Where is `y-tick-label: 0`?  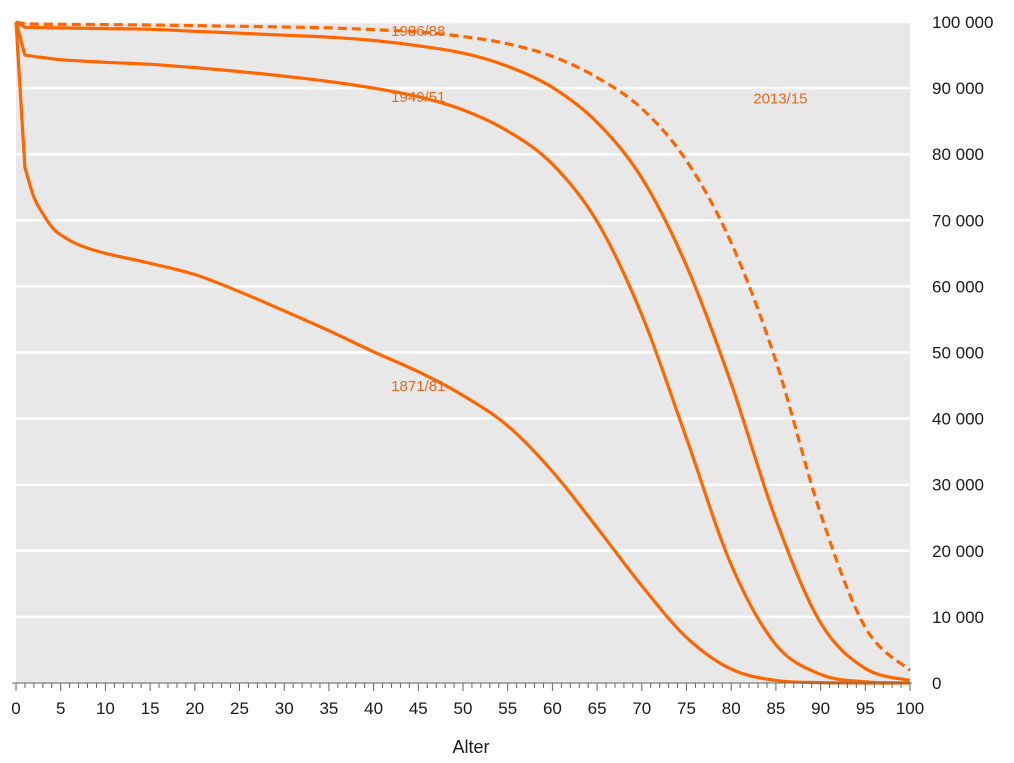 y-tick-label: 0 is located at coordinates (936, 683).